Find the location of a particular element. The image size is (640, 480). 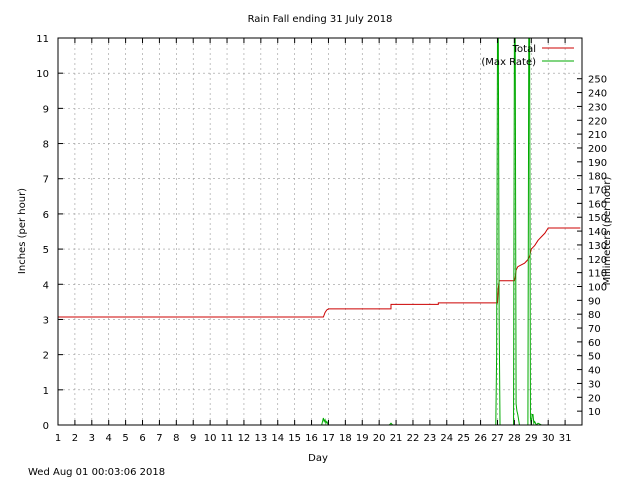

x-tick-label: 21 is located at coordinates (396, 438).